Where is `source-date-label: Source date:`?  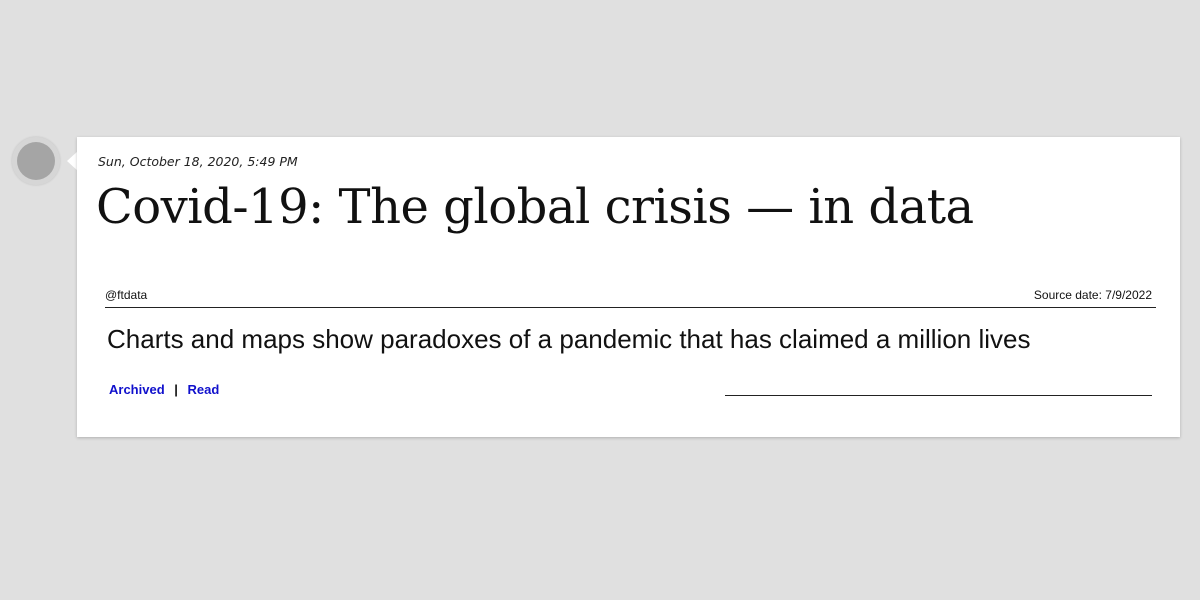 source-date-label: Source date: is located at coordinates (1067, 295).